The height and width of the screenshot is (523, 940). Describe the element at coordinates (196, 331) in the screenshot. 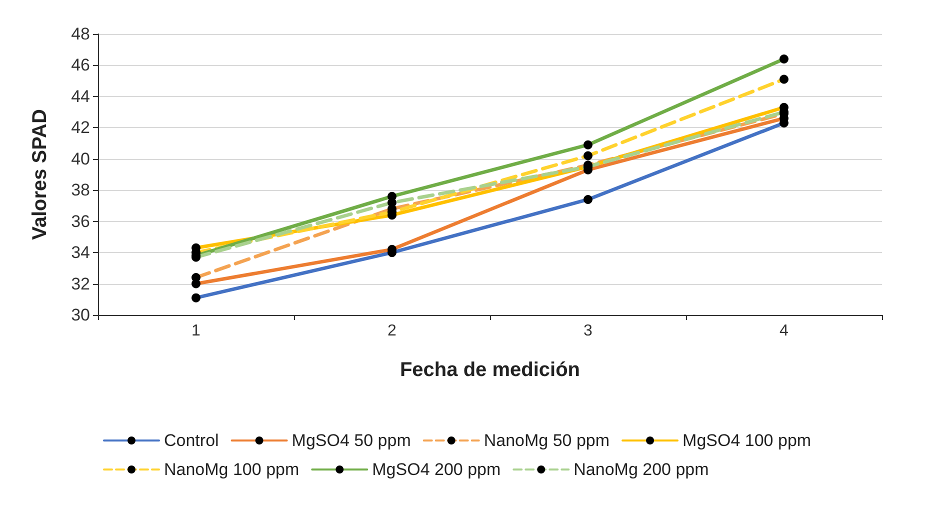

I see `x-tick-label: 1` at that location.